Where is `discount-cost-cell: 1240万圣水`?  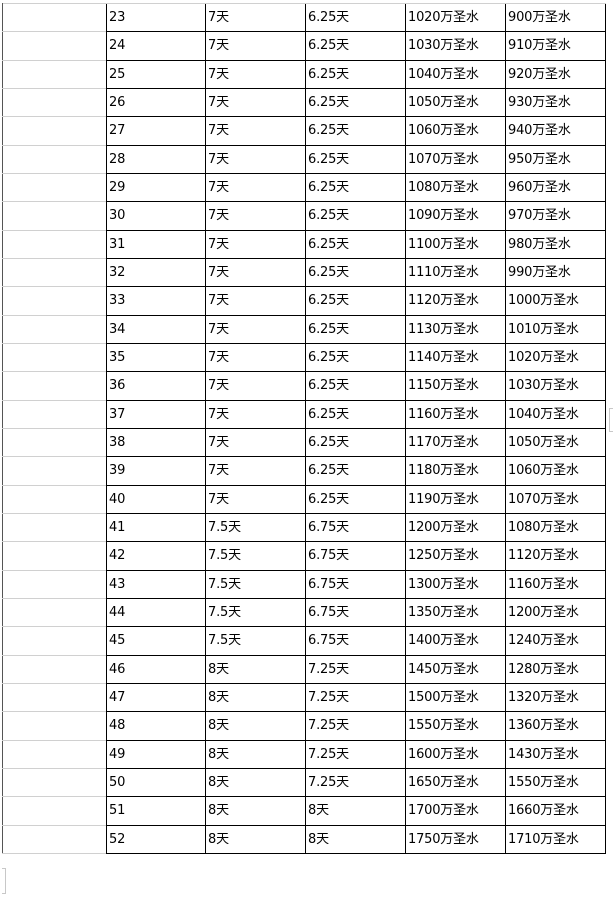
discount-cost-cell: 1240万圣水 is located at coordinates (556, 641).